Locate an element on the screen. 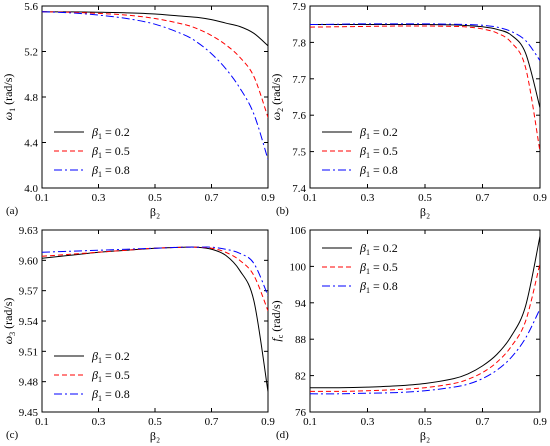  y-tick-label: 4.0 is located at coordinates (31, 189).